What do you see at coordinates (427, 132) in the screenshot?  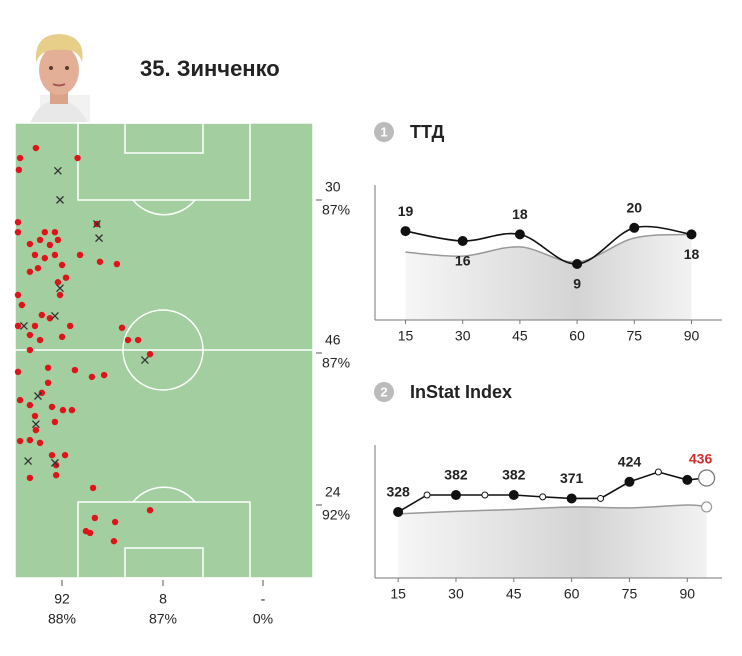 I see `section-title: ТТД` at bounding box center [427, 132].